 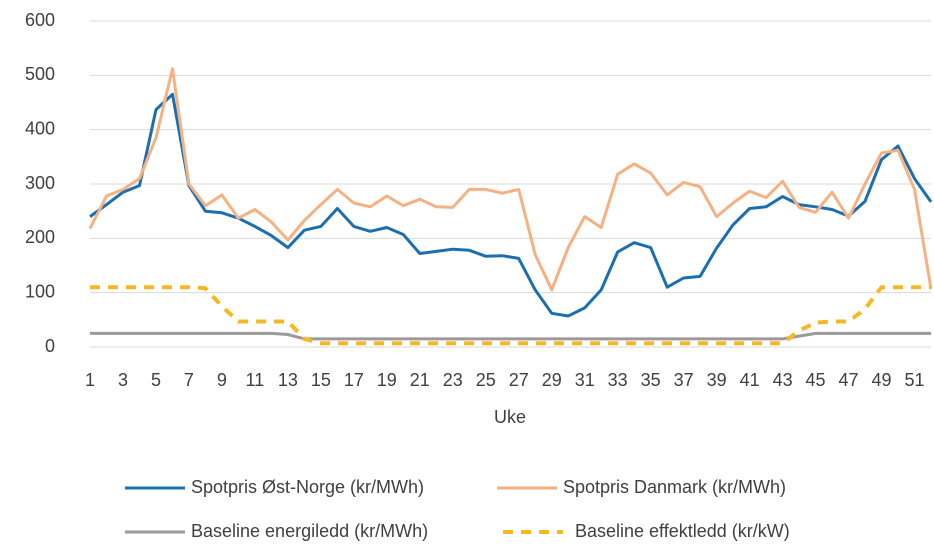 What do you see at coordinates (90, 380) in the screenshot?
I see `x-tick-label: 1` at bounding box center [90, 380].